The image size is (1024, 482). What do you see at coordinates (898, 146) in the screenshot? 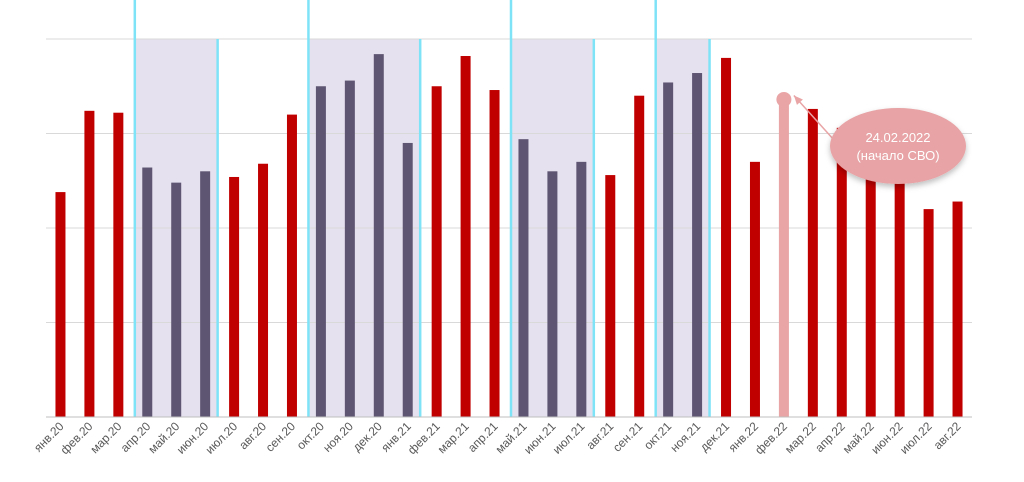
I see `annotation-callout` at bounding box center [898, 146].